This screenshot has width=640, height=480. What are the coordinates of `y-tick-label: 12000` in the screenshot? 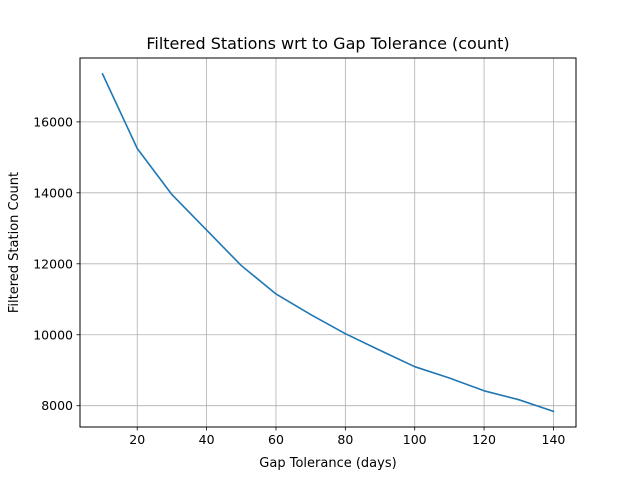 It's located at (53, 263).